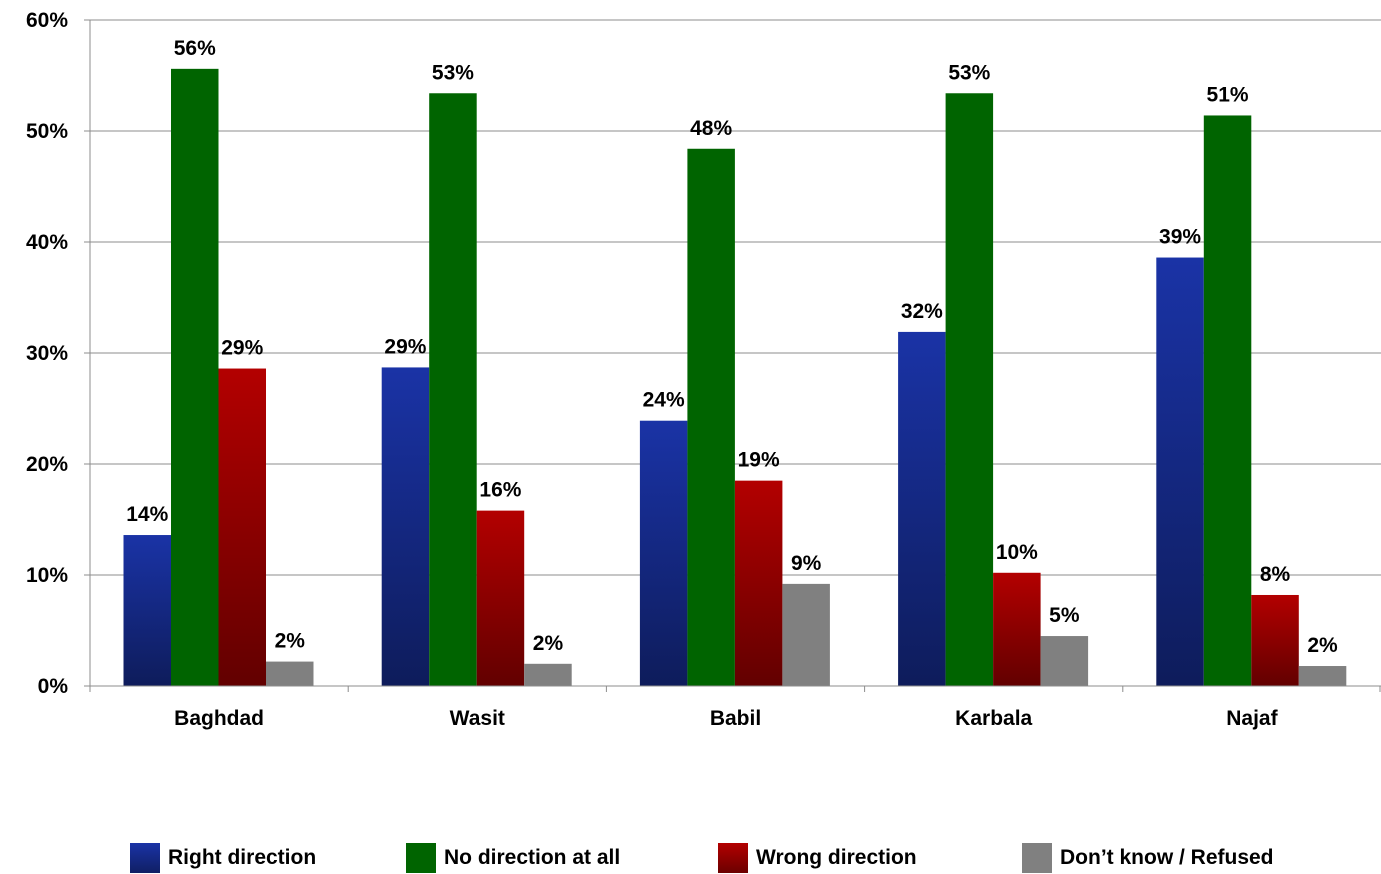 Image resolution: width=1381 pixels, height=874 pixels. Describe the element at coordinates (759, 460) in the screenshot. I see `data-label: 19%` at that location.